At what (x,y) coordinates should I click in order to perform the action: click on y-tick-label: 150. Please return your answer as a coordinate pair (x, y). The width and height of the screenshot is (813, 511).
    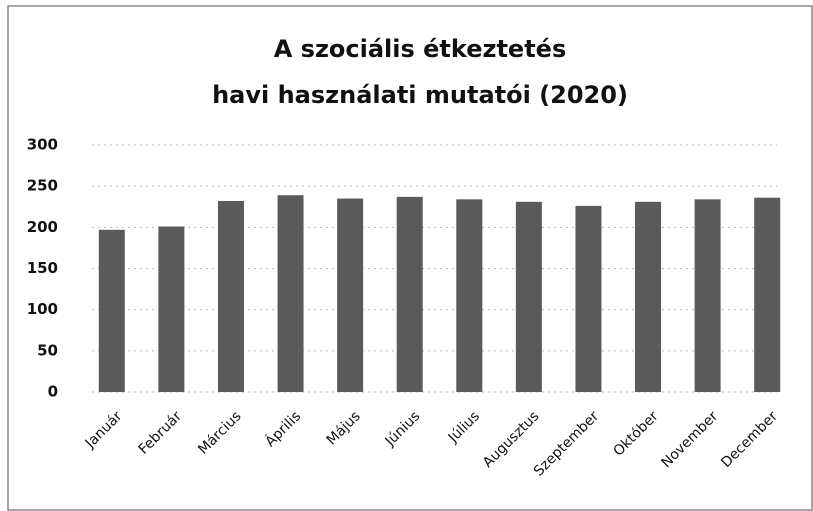
    Looking at the image, I should click on (42, 268).